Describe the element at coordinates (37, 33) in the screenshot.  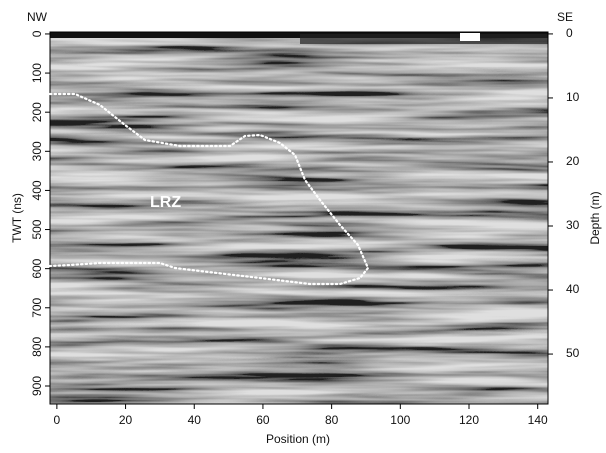
I see `y-tick-label: 0` at that location.